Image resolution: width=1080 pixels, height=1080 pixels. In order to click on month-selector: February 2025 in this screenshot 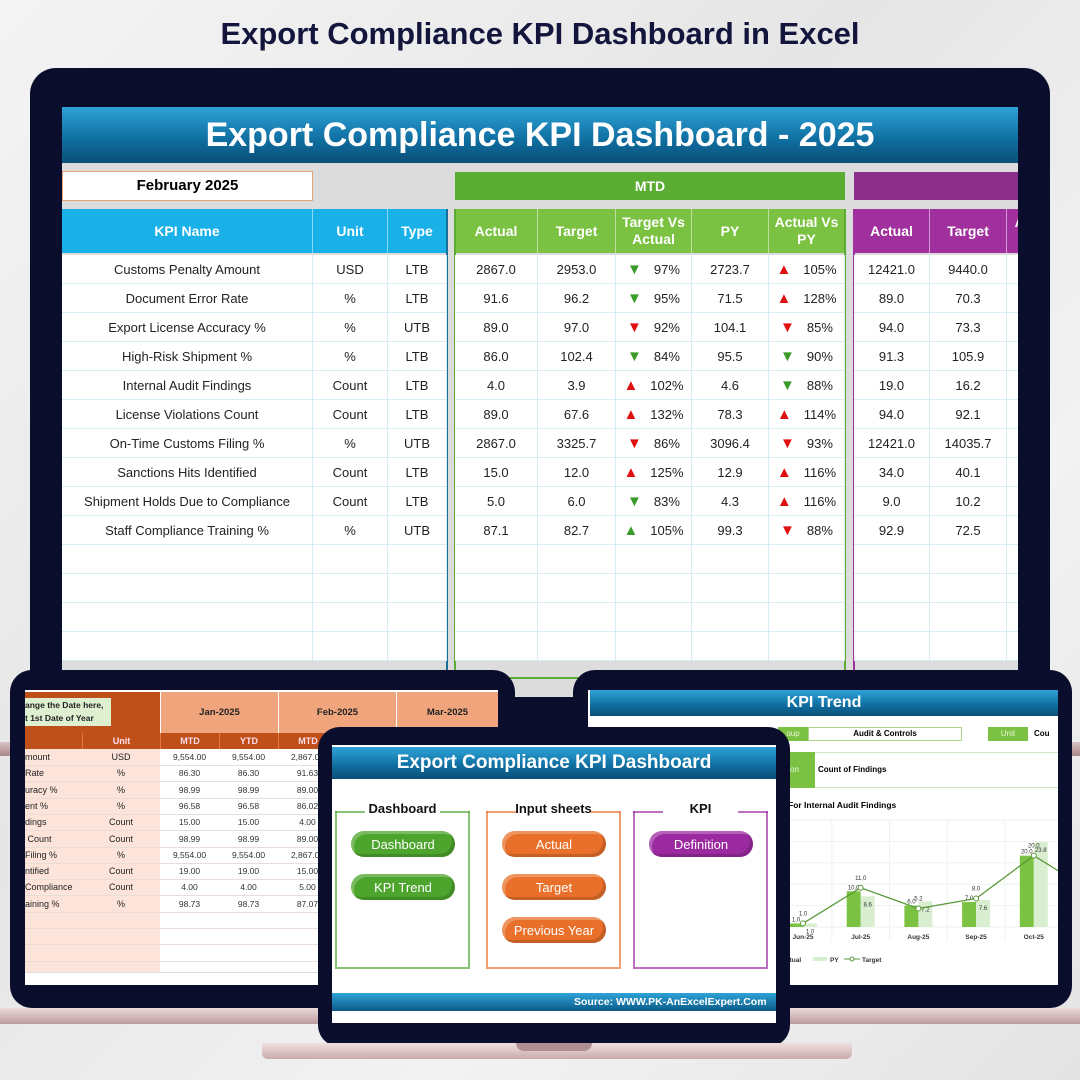, I will do `click(187, 186)`.